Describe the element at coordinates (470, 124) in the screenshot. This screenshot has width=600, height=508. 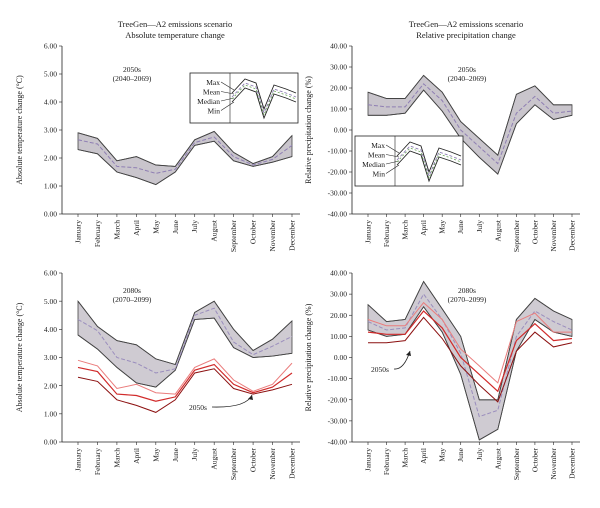
I see `mean-line` at that location.